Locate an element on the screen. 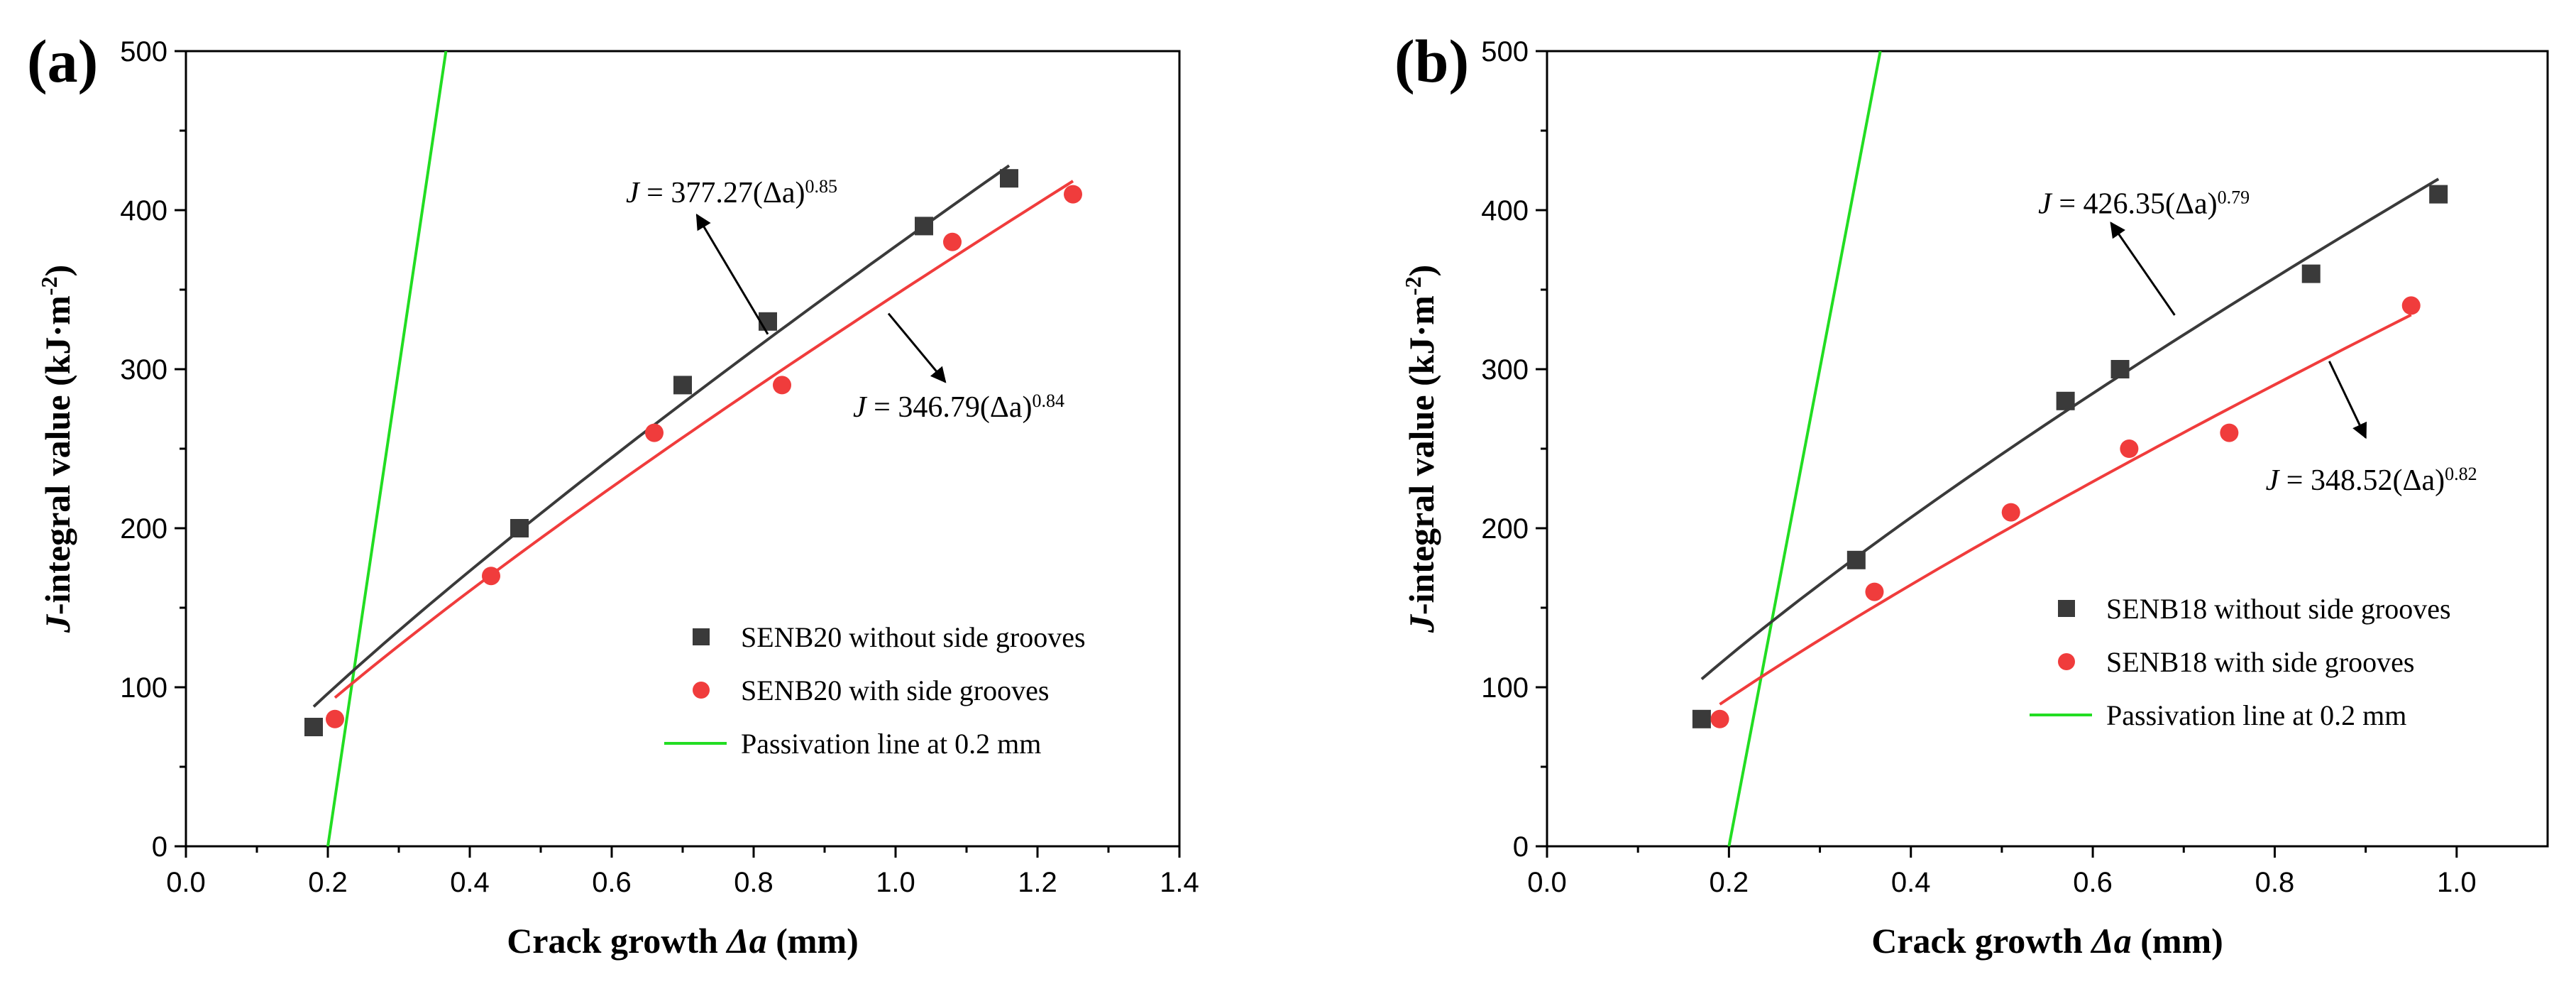 This screenshot has height=989, width=2576. fit-curve-with-grooves is located at coordinates (2065, 509).